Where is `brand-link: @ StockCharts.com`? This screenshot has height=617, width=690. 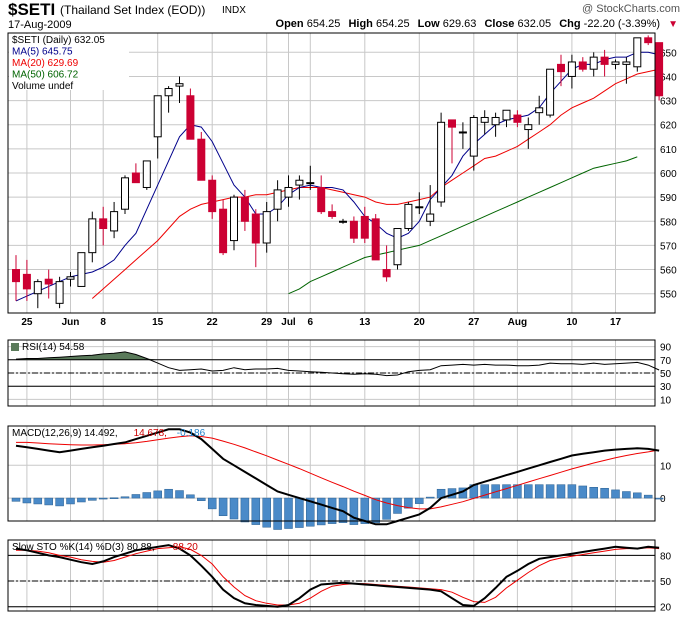 brand-link: @ StockCharts.com is located at coordinates (631, 9).